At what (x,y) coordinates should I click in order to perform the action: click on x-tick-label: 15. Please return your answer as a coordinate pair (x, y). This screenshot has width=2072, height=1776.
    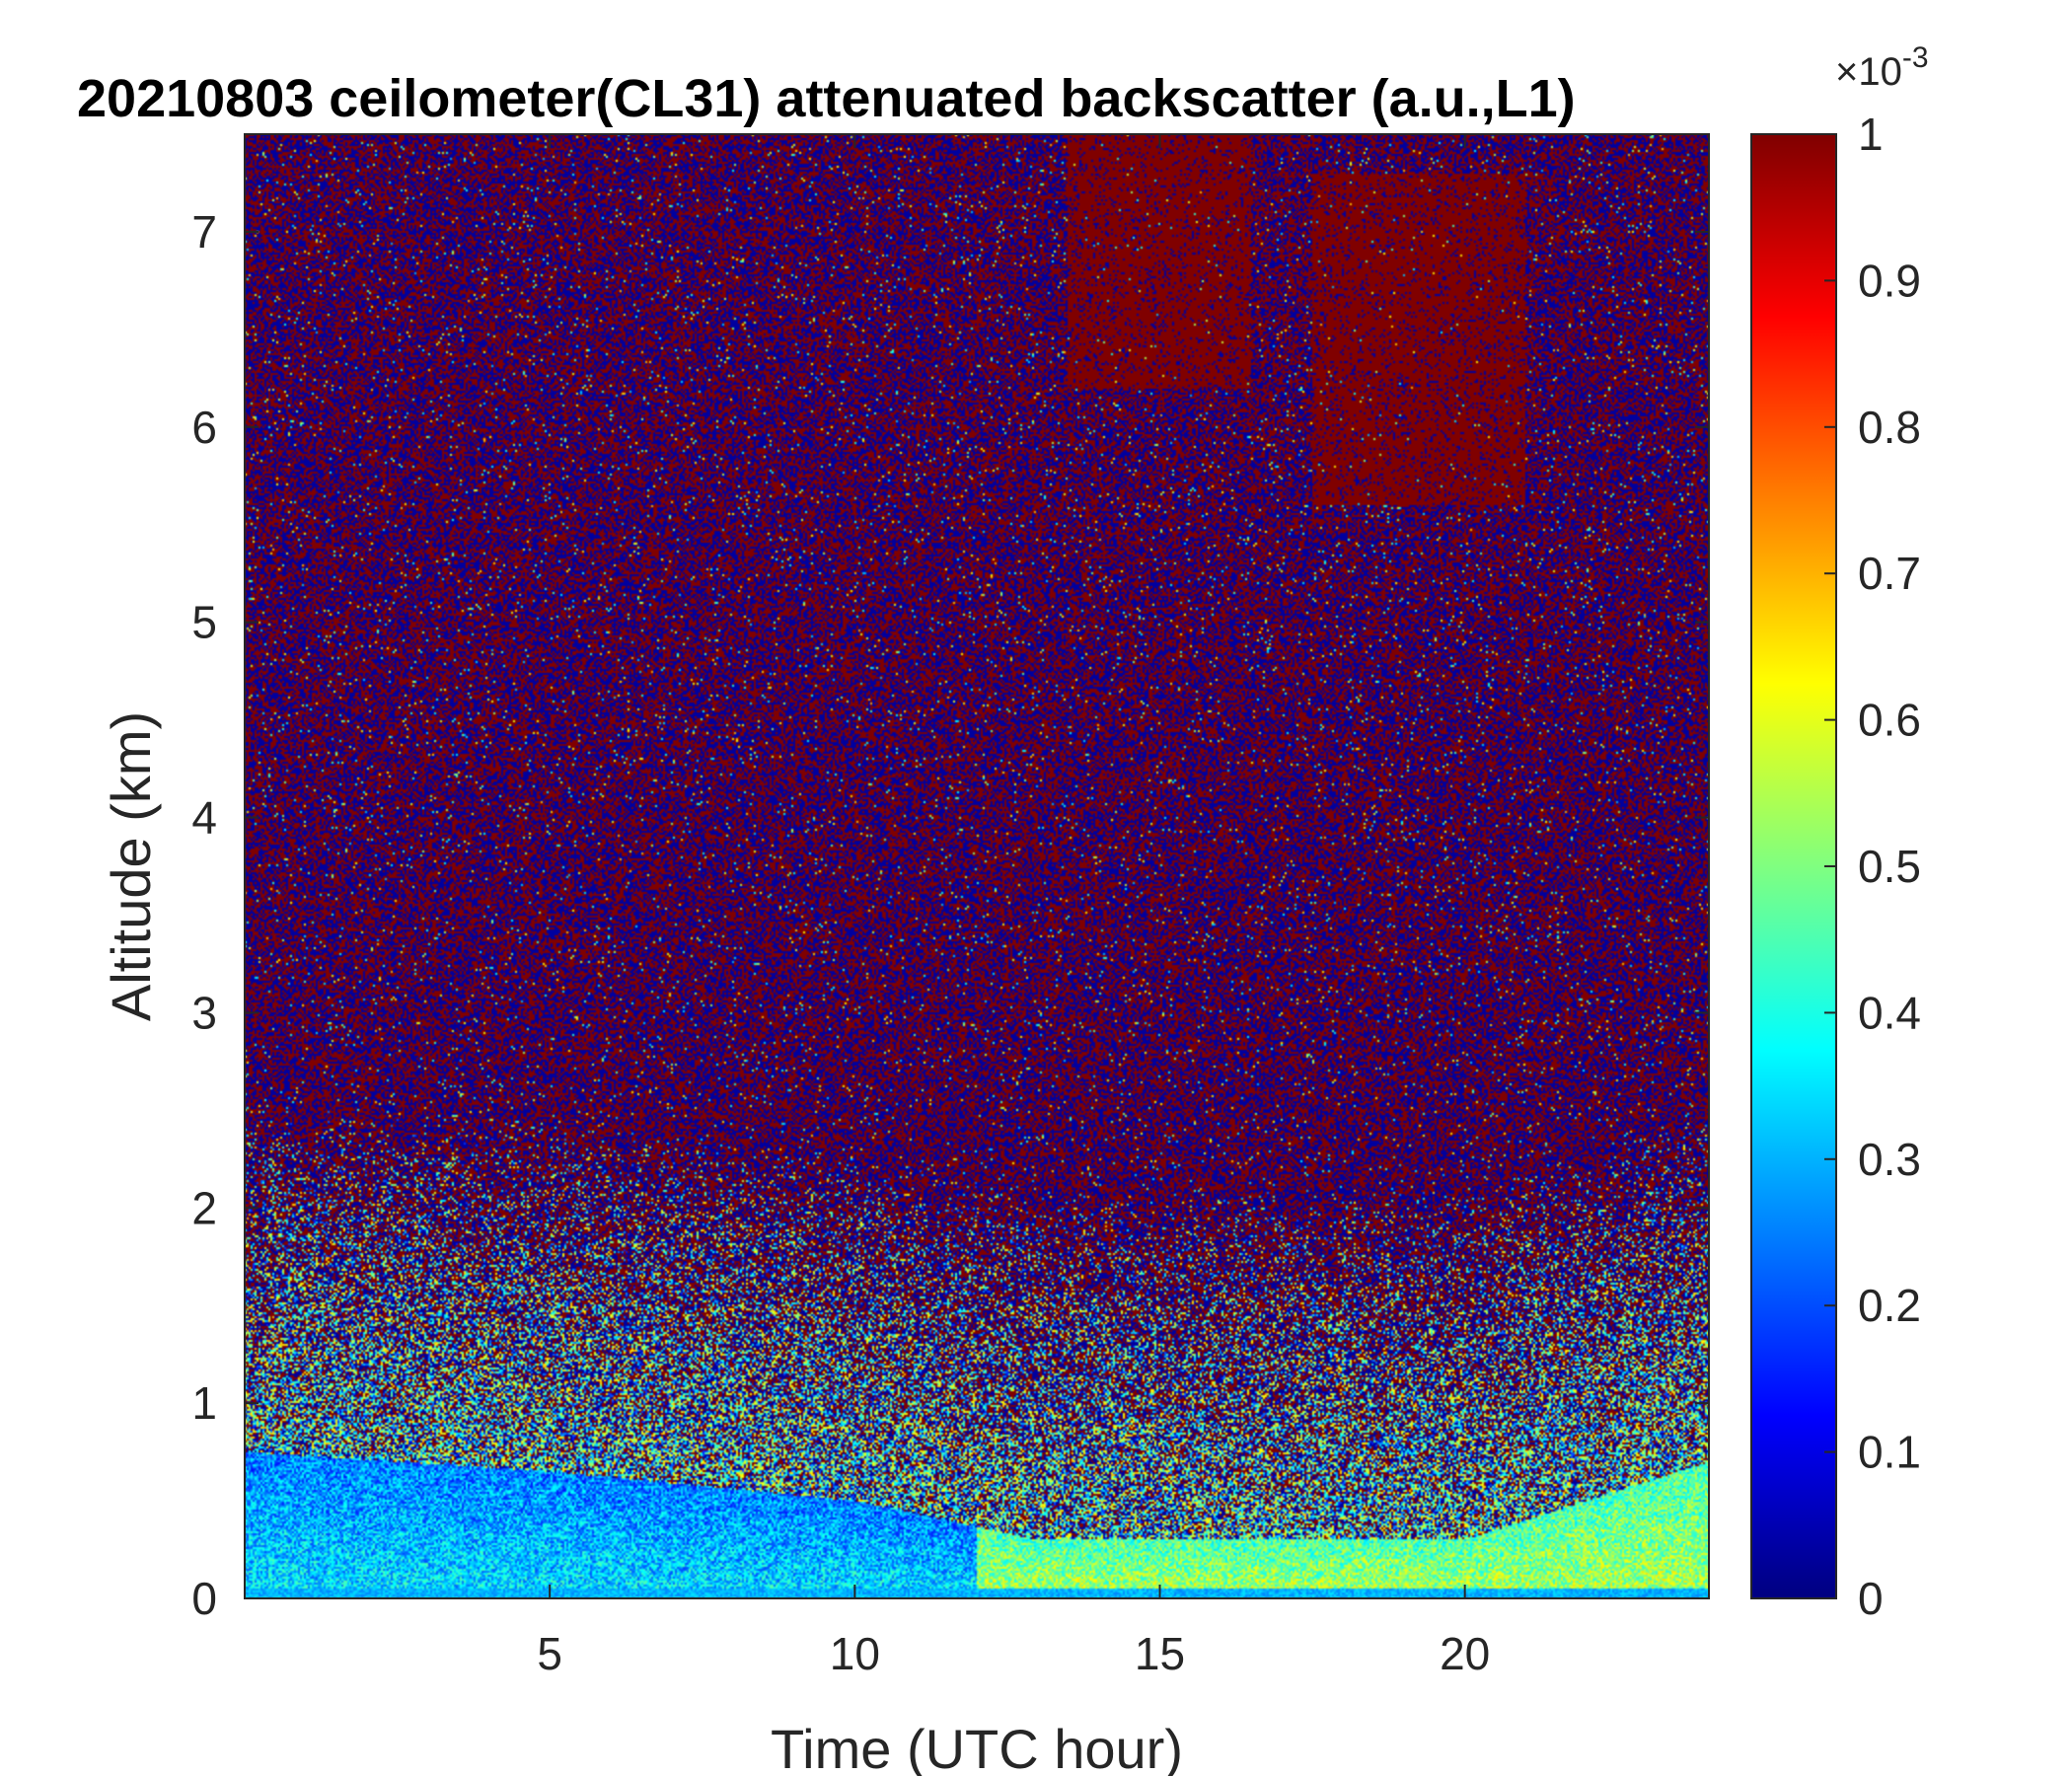
    Looking at the image, I should click on (1160, 1654).